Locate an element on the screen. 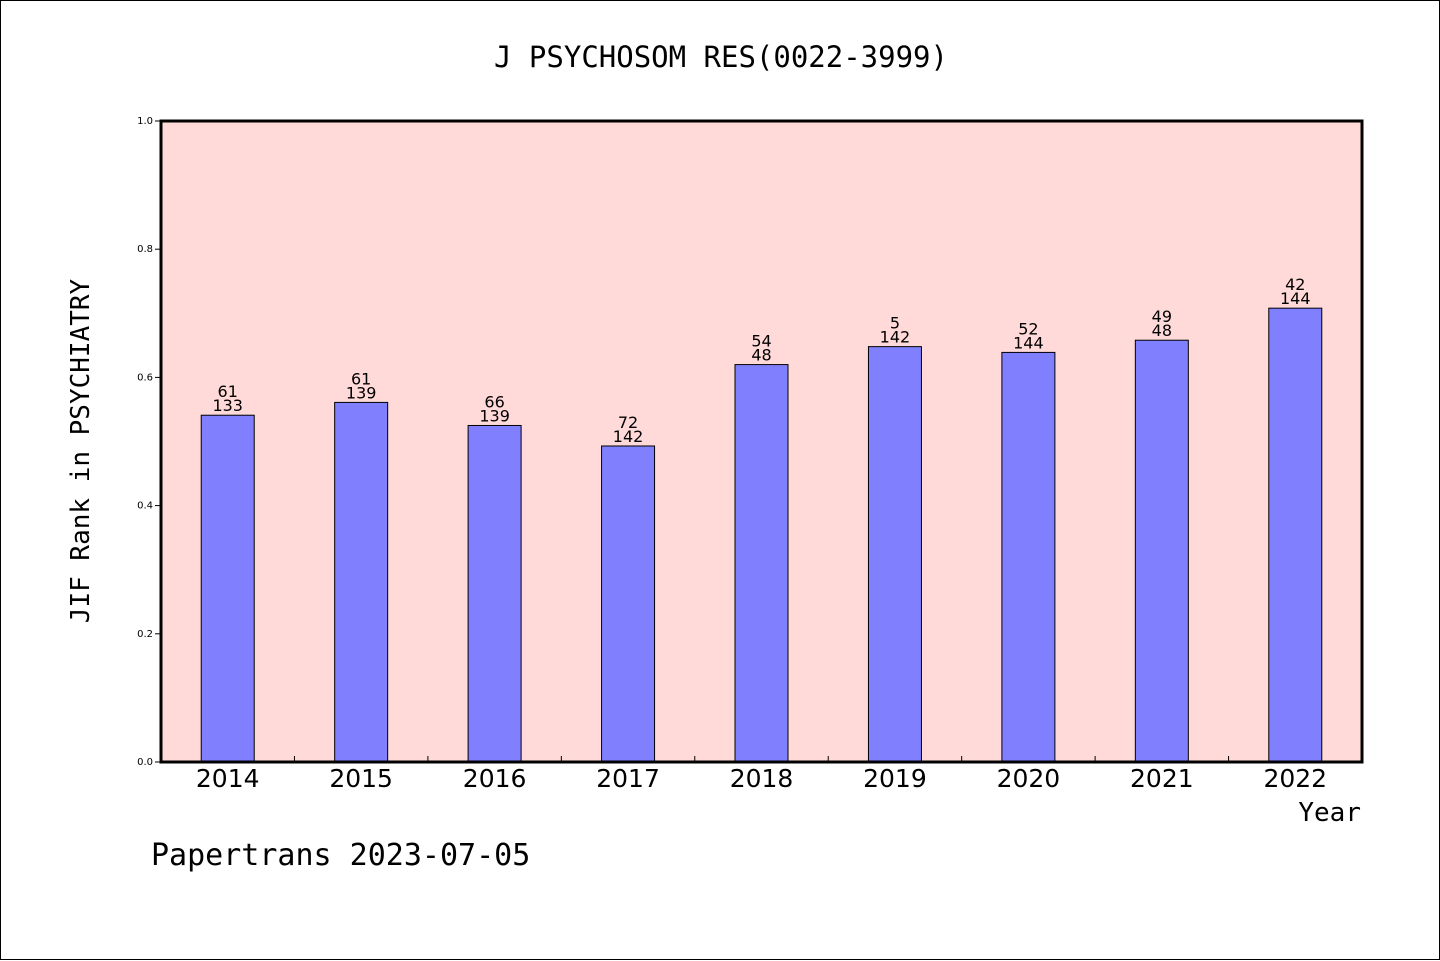 This screenshot has width=1440, height=961. y-tick-label: 1.0 is located at coordinates (145, 121).